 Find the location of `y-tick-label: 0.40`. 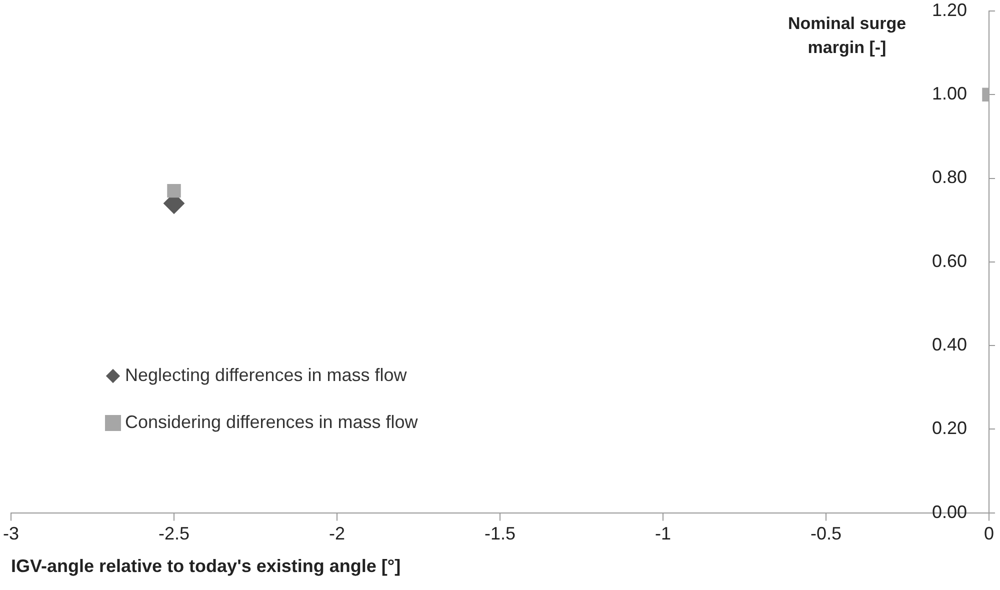

y-tick-label: 0.40 is located at coordinates (949, 344).